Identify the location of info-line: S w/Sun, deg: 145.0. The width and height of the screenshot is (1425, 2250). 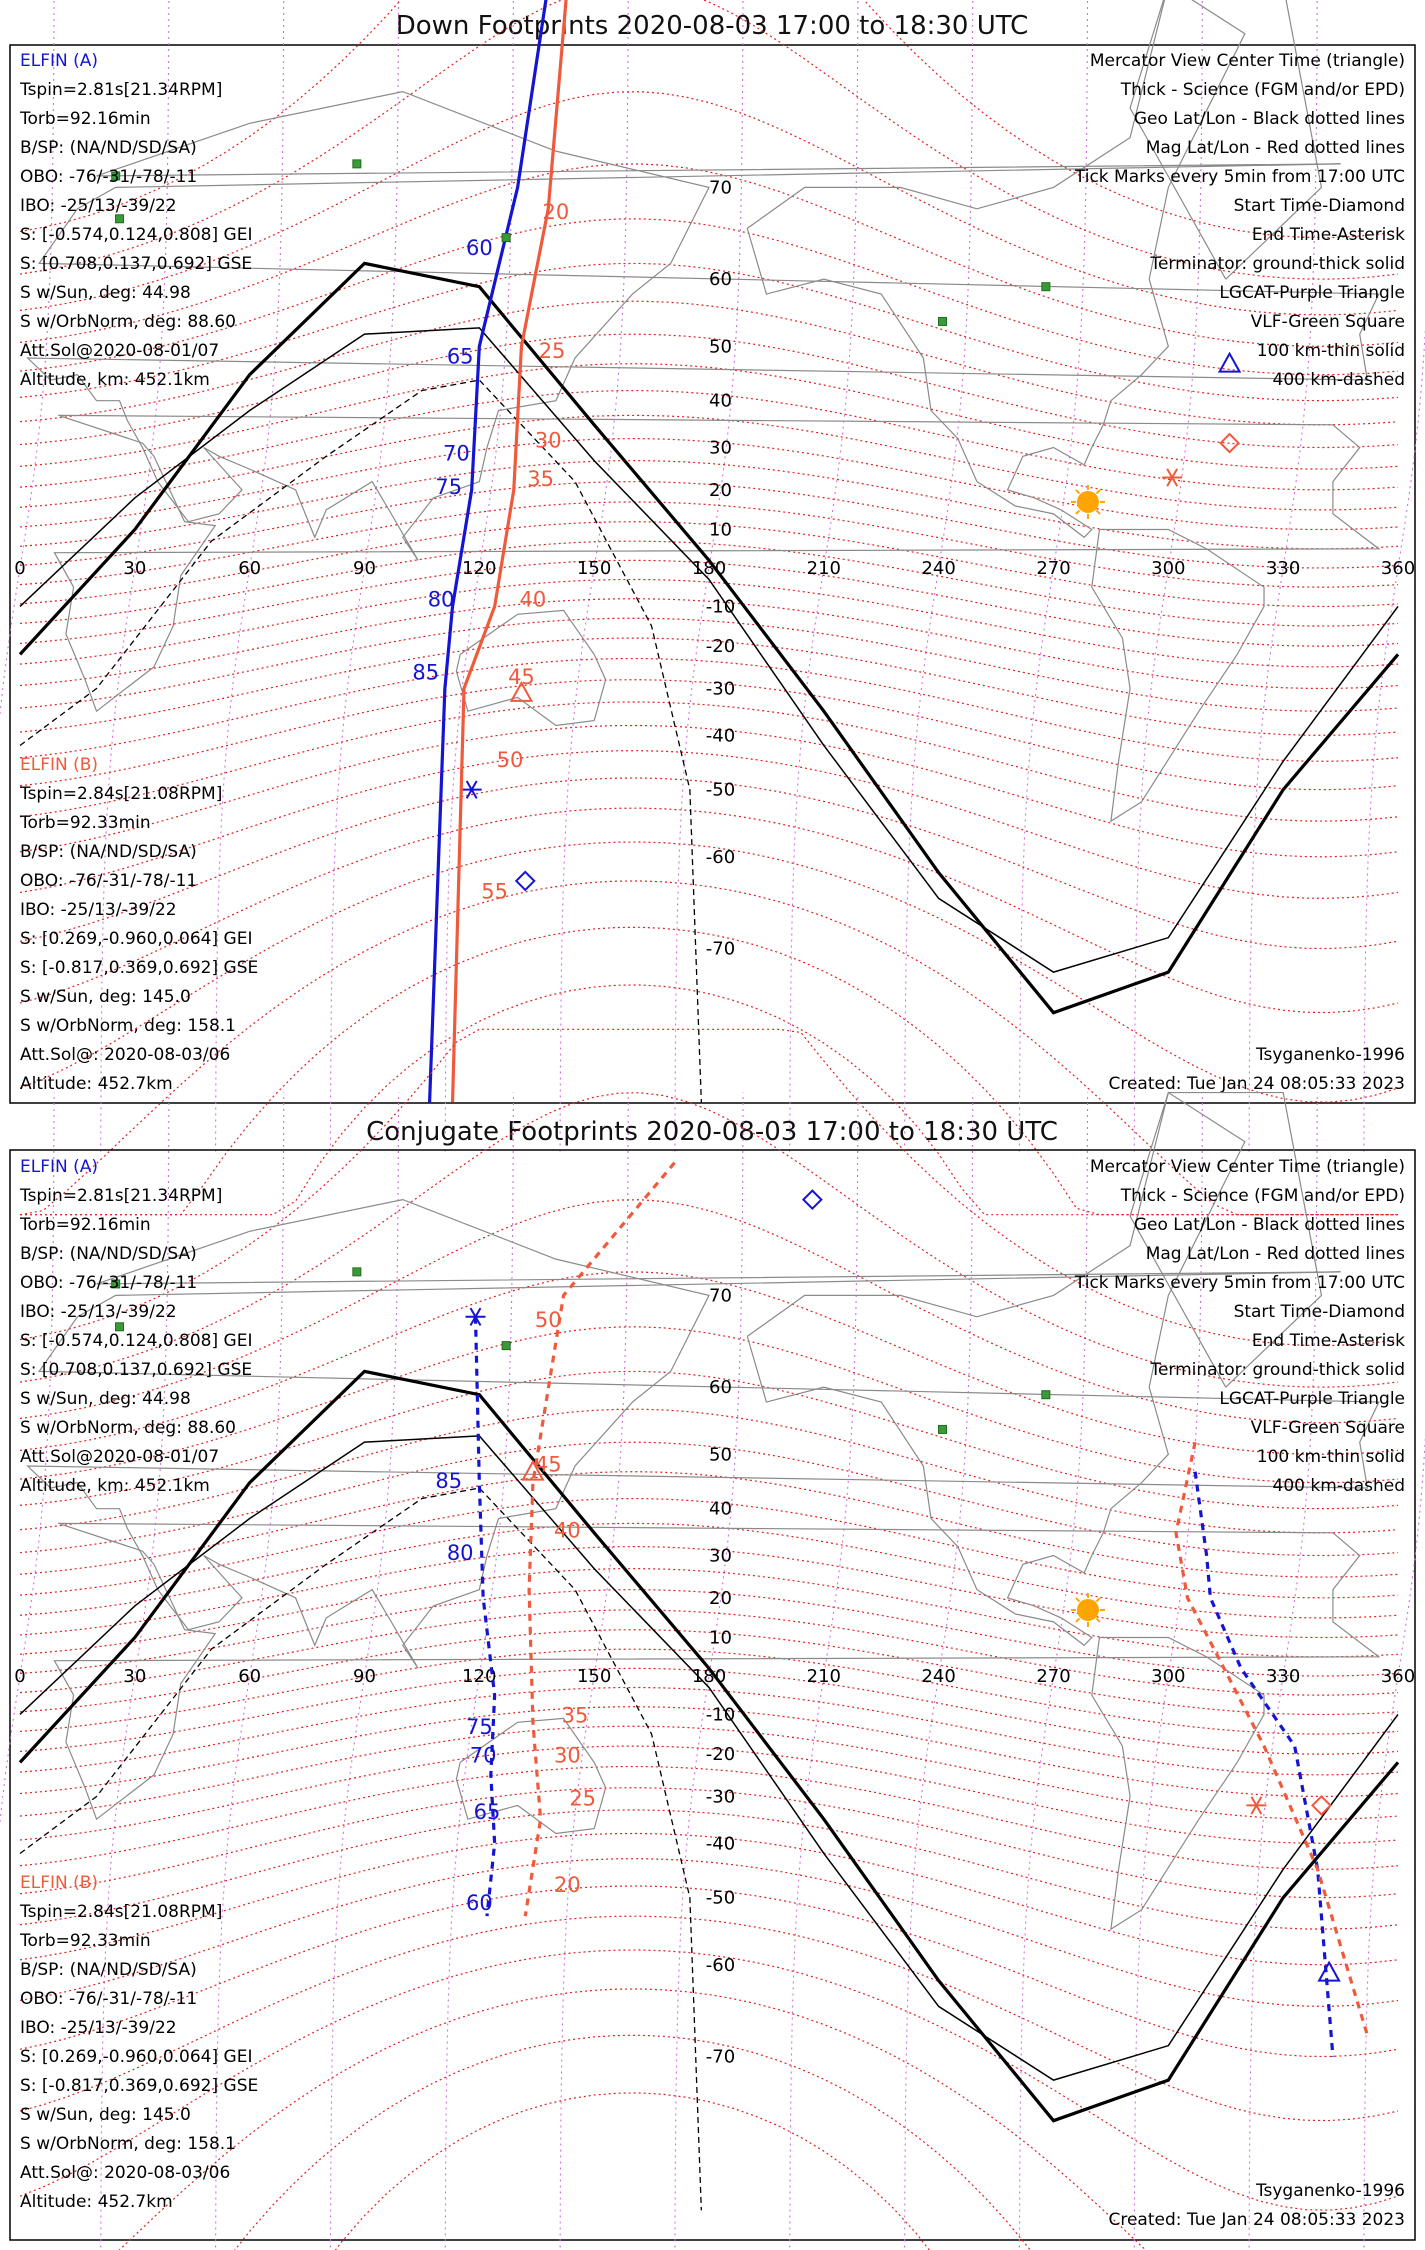
(105, 2115).